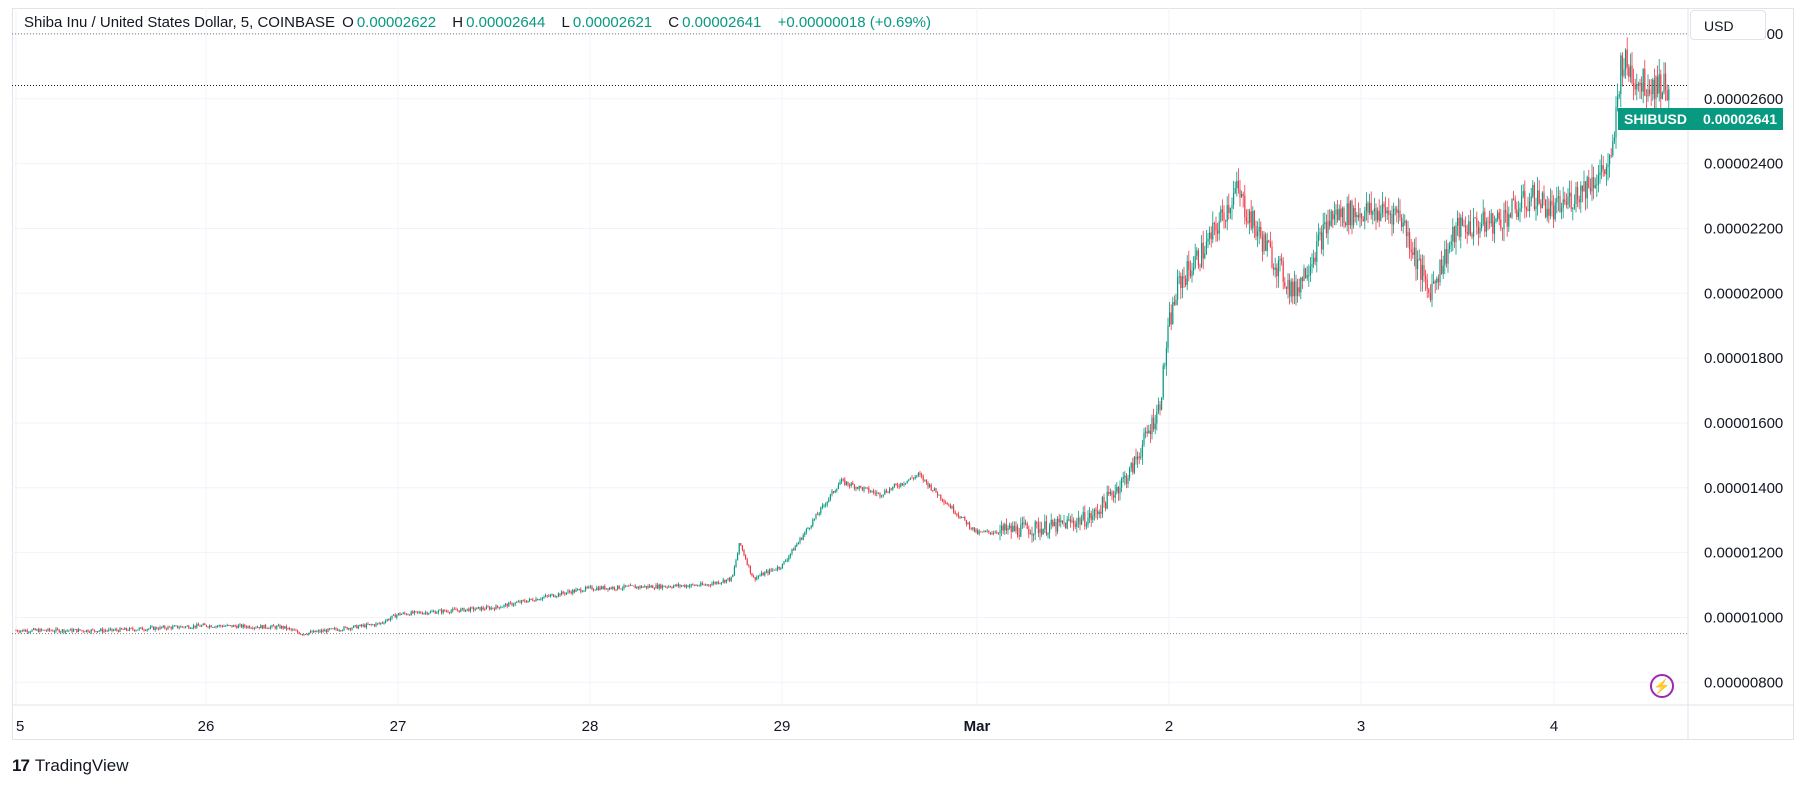  Describe the element at coordinates (1743, 228) in the screenshot. I see `y-tick-label: 0.00002200` at that location.